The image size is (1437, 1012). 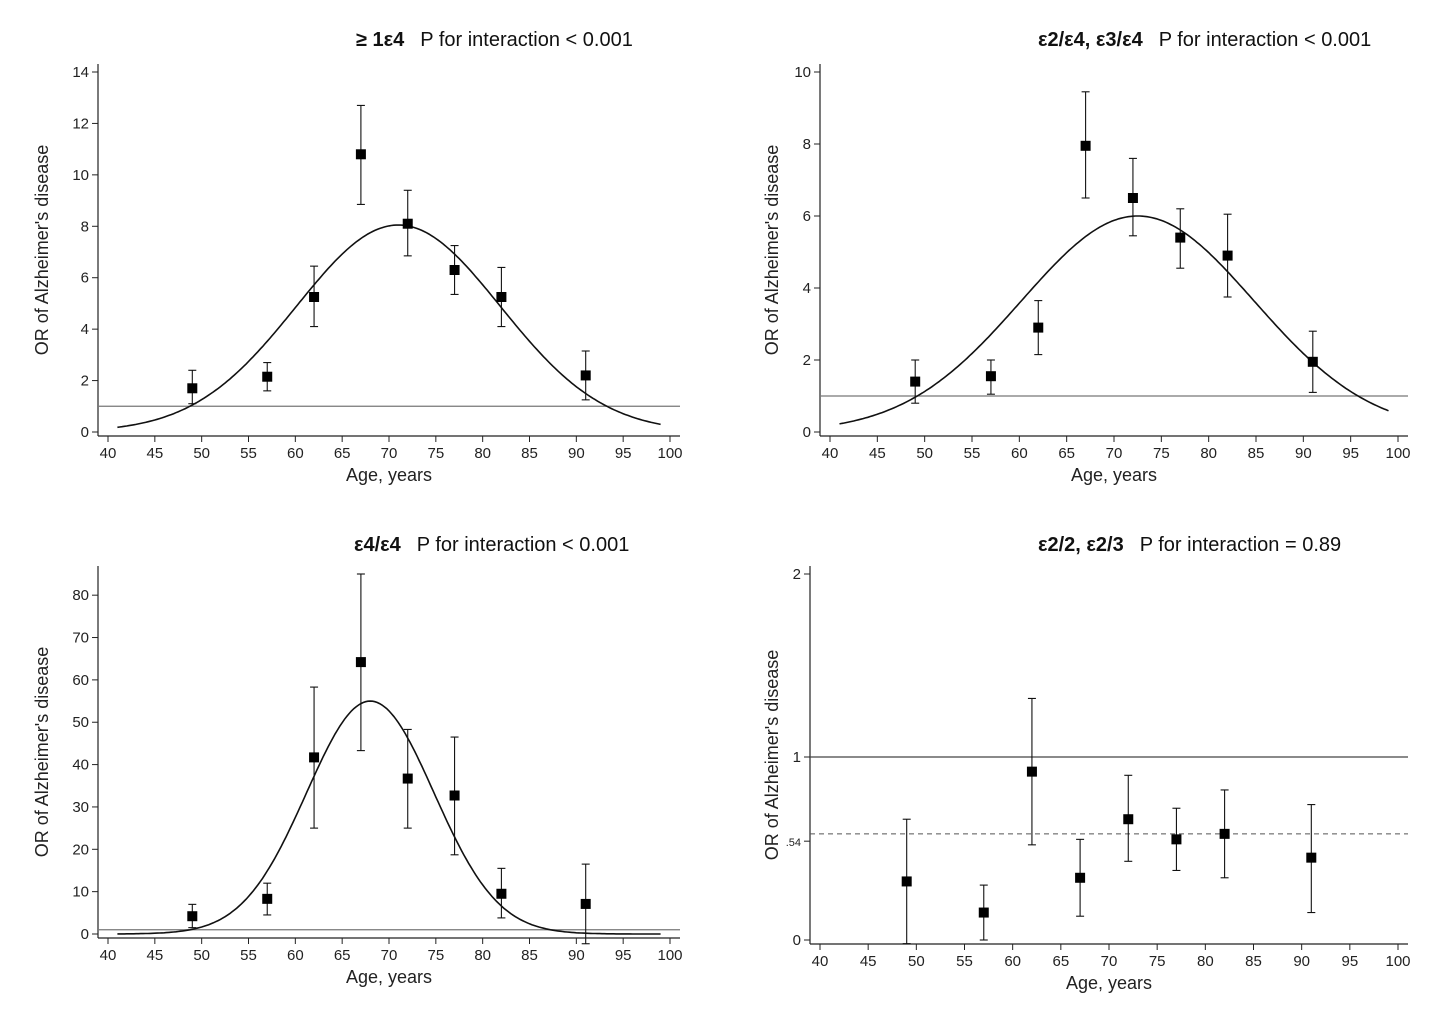 What do you see at coordinates (85, 278) in the screenshot?
I see `y-tick-label: 6` at bounding box center [85, 278].